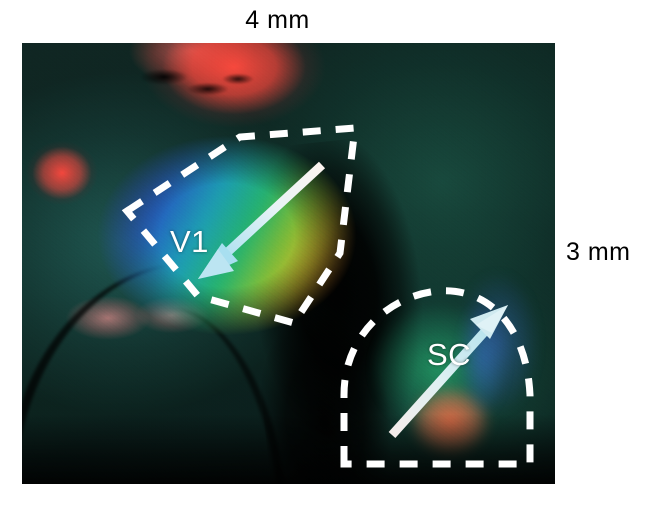  What do you see at coordinates (277, 20) in the screenshot?
I see `horizontal-scale-label: 4 mm` at bounding box center [277, 20].